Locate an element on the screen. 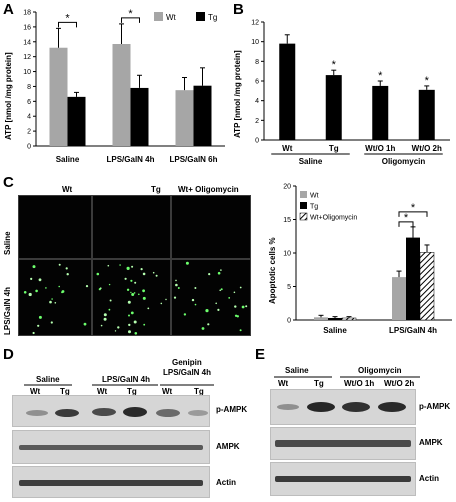 This screenshot has width=456, height=502. blot-d-row-actin: Actin is located at coordinates (226, 482).